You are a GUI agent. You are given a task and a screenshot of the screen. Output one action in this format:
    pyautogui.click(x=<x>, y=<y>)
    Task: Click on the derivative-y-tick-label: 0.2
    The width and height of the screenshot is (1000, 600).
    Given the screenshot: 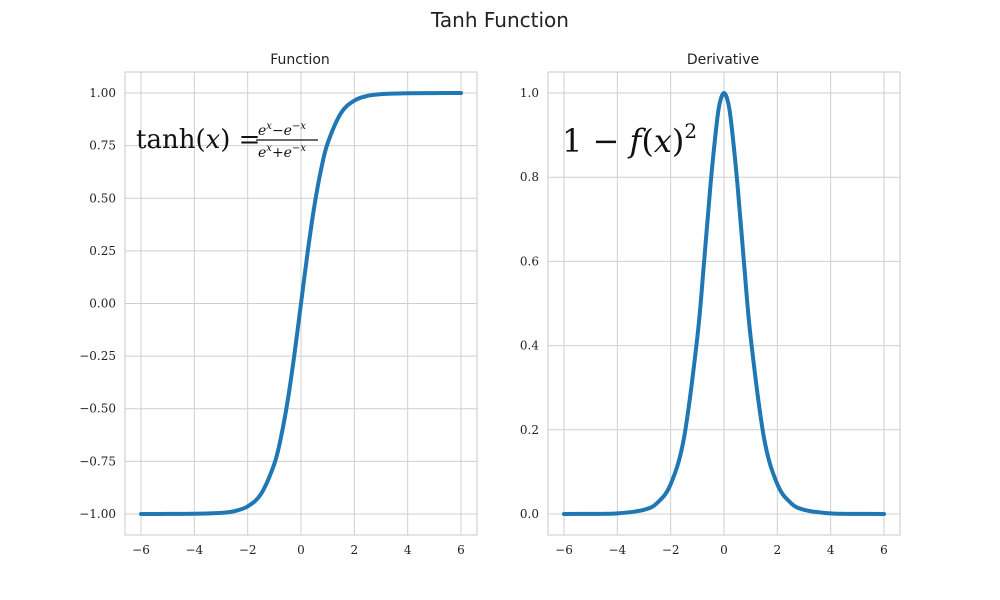 What is the action you would take?
    pyautogui.click(x=529, y=430)
    